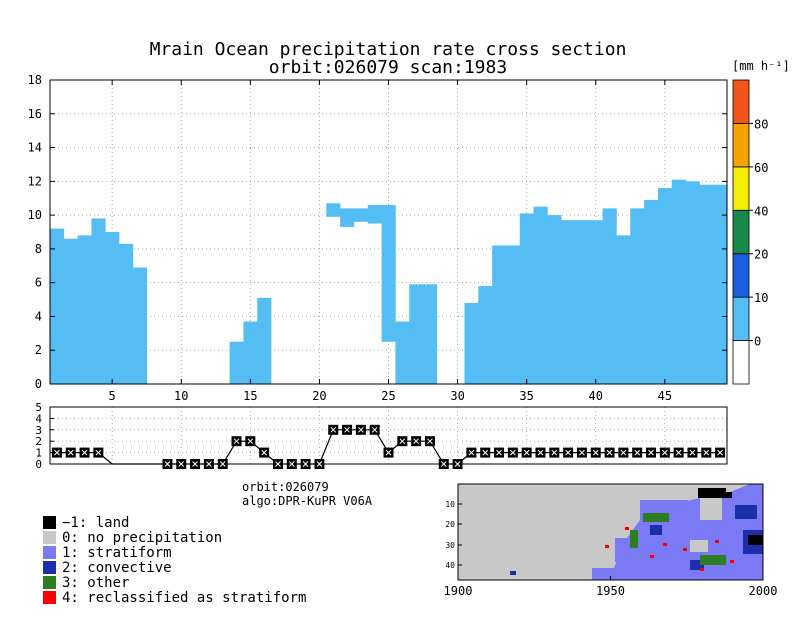  Describe the element at coordinates (307, 501) in the screenshot. I see `algo-label: algo:DPR-KuPR V06A` at that location.